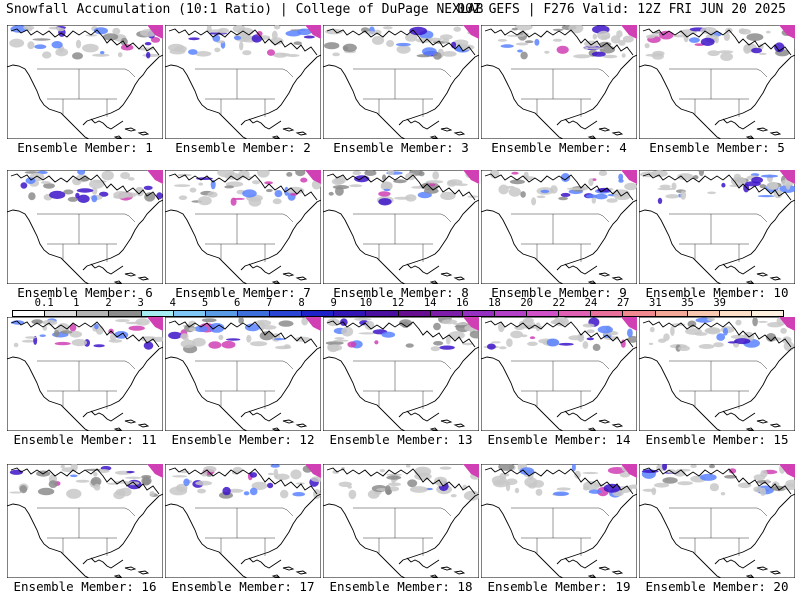 The height and width of the screenshot is (600, 800). I want to click on ensemble-panel-18: Ensemble Member: 18, so click(401, 530).